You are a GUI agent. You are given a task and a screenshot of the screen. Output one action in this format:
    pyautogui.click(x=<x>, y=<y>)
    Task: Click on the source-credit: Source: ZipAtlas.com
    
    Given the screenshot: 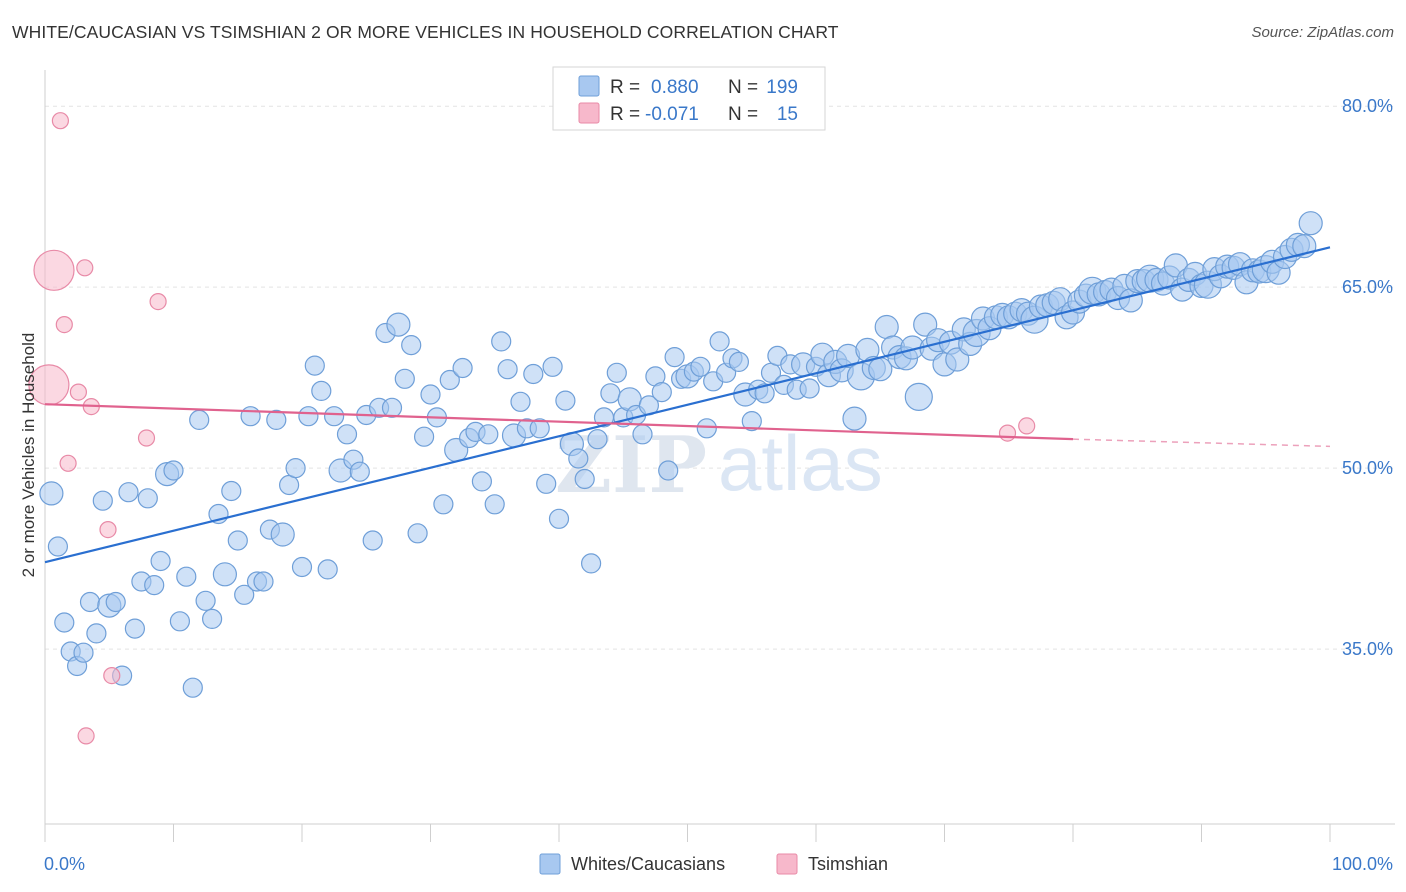 What is the action you would take?
    pyautogui.click(x=1322, y=32)
    